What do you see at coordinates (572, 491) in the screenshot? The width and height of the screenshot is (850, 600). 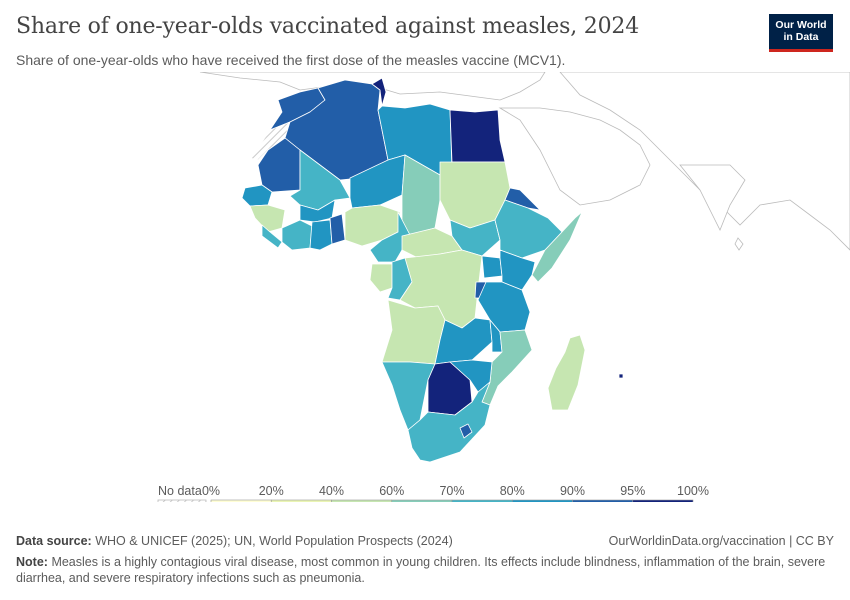 I see `legend-tick-label: 90%` at bounding box center [572, 491].